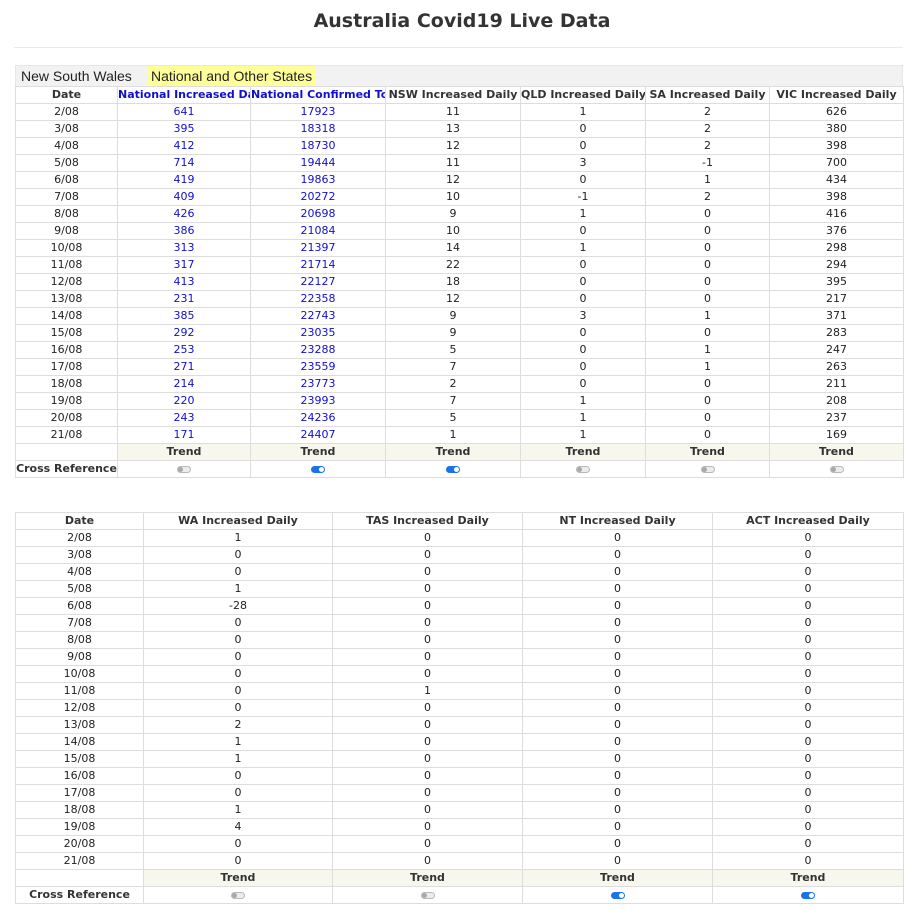  Describe the element at coordinates (459, 163) in the screenshot. I see `table-row: 5/08 714 19444 11 3 -1 700` at that location.